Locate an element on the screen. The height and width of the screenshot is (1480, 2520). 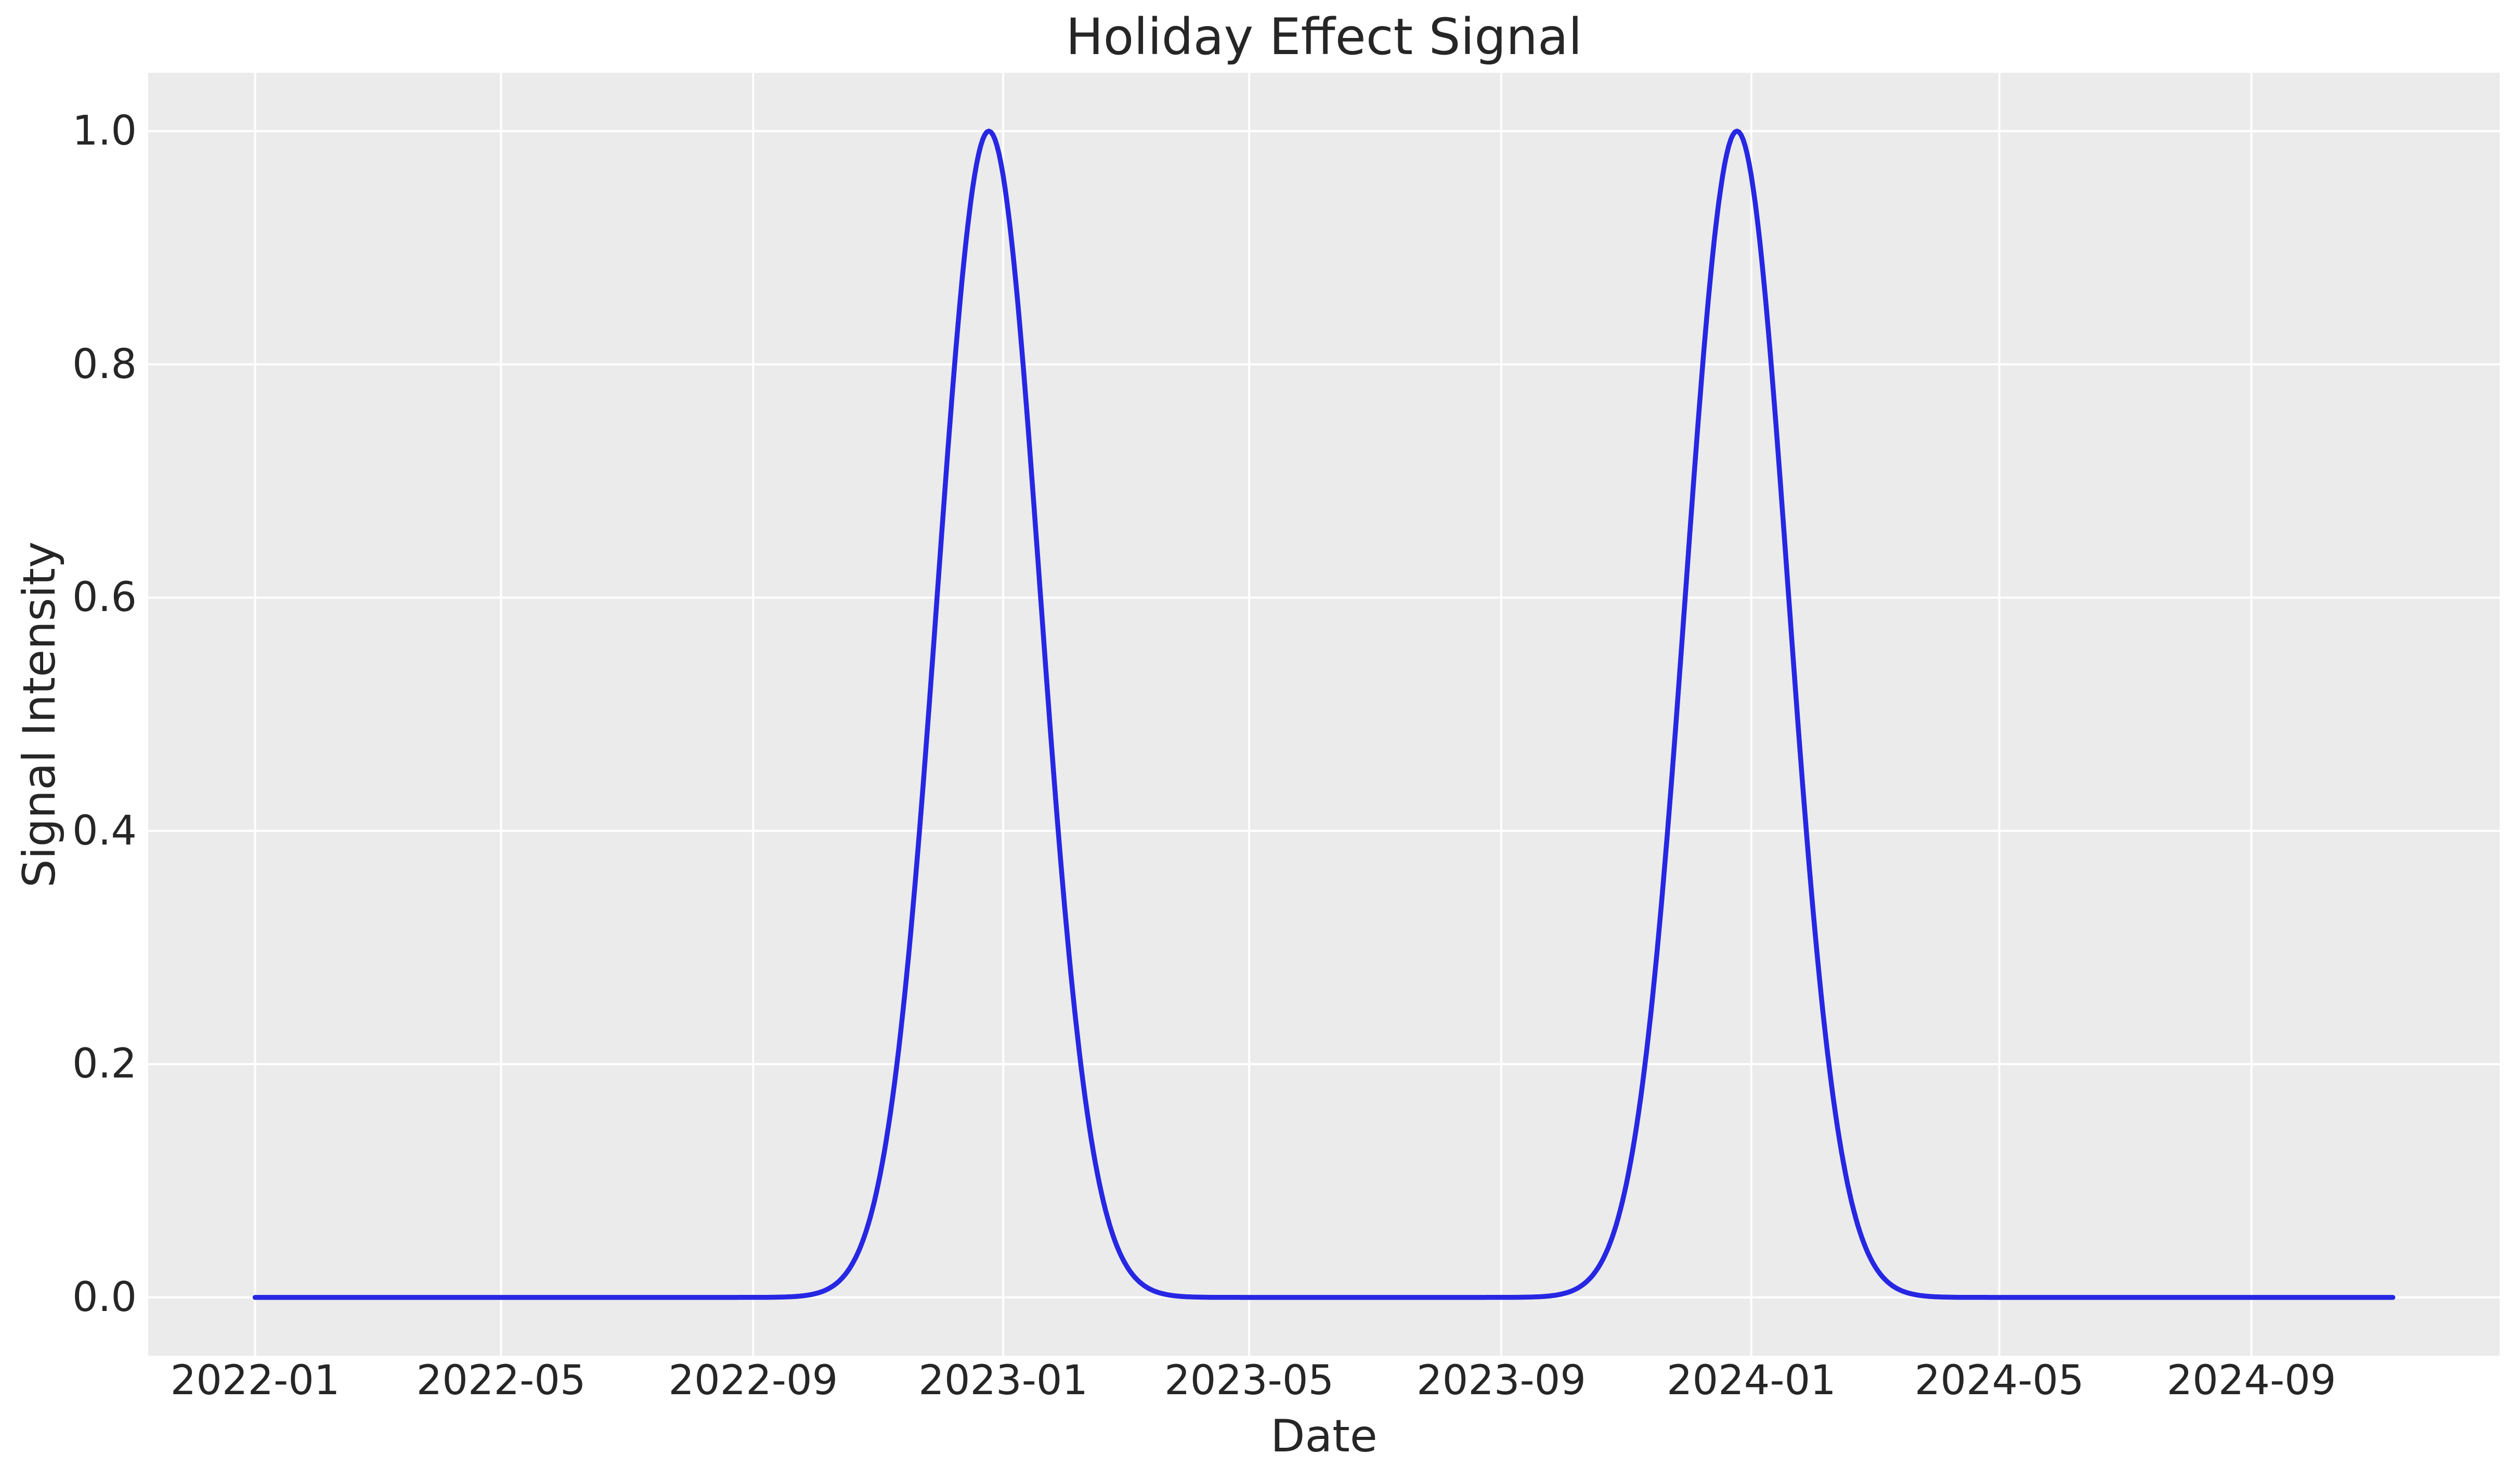
x-tick-label: 2024-01 is located at coordinates (1751, 1380).